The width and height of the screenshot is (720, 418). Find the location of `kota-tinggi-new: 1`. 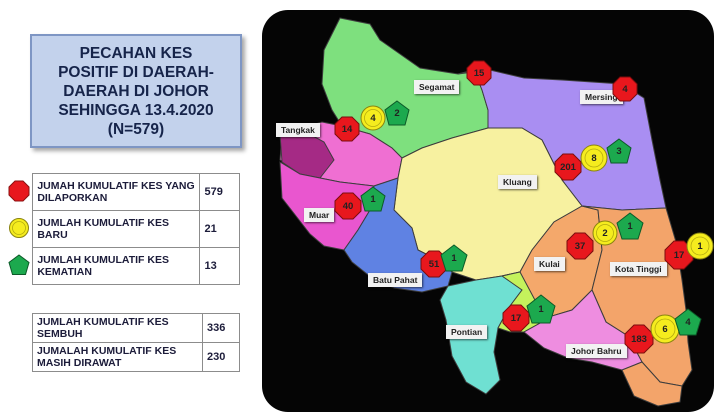

kota-tinggi-new: 1 is located at coordinates (700, 246).